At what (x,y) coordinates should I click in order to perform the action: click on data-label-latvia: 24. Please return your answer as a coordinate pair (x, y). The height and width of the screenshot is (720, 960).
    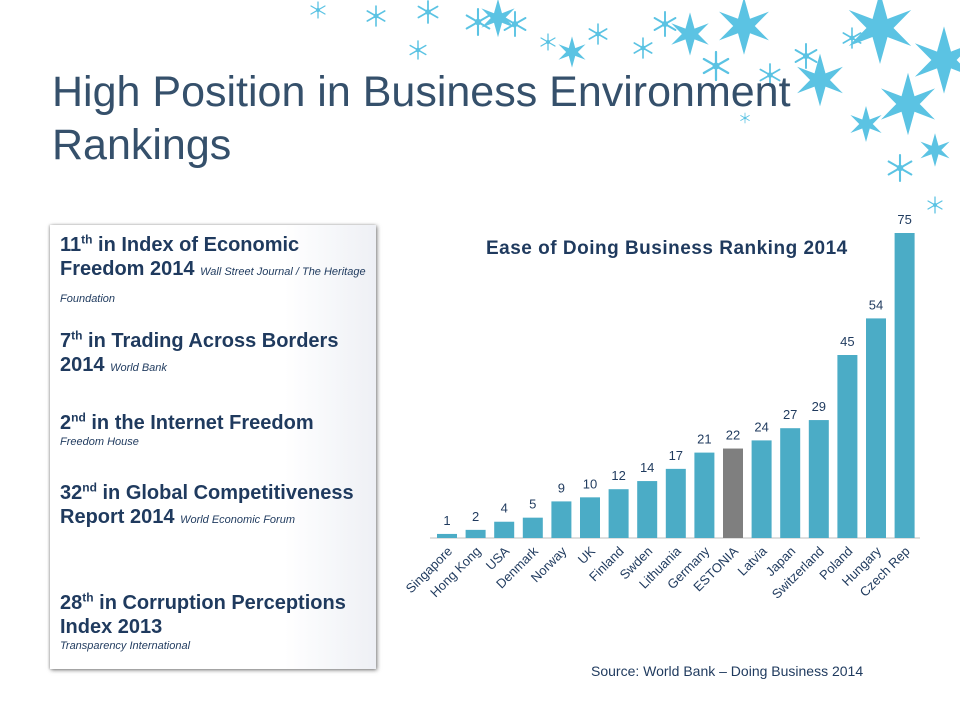
    Looking at the image, I should click on (761, 426).